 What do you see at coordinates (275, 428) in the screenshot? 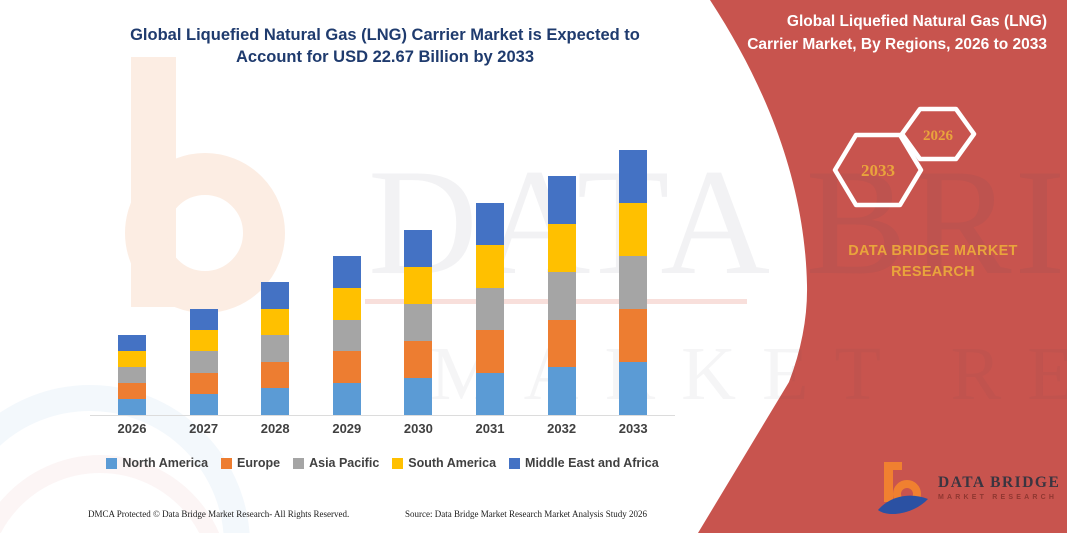
I see `x-axis-label: 2028` at bounding box center [275, 428].